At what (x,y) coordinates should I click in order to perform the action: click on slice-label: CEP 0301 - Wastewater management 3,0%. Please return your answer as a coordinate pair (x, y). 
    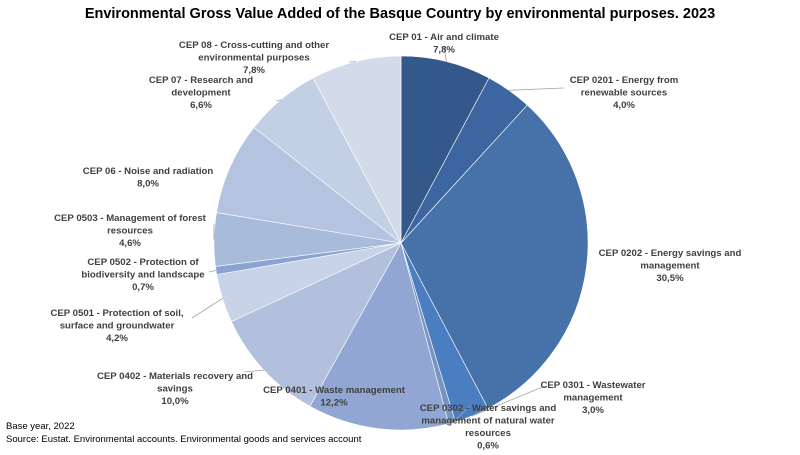
    Looking at the image, I should click on (592, 398).